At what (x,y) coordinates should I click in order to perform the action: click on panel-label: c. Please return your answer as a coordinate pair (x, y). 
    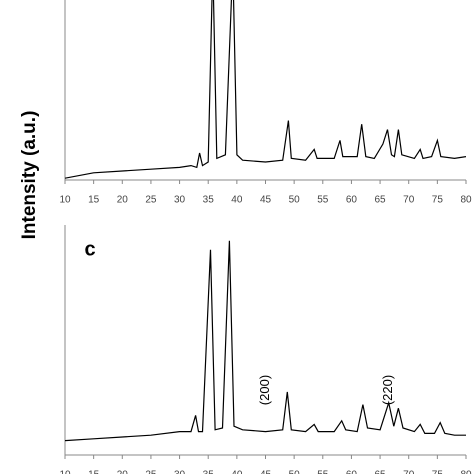
    Looking at the image, I should click on (89, 249).